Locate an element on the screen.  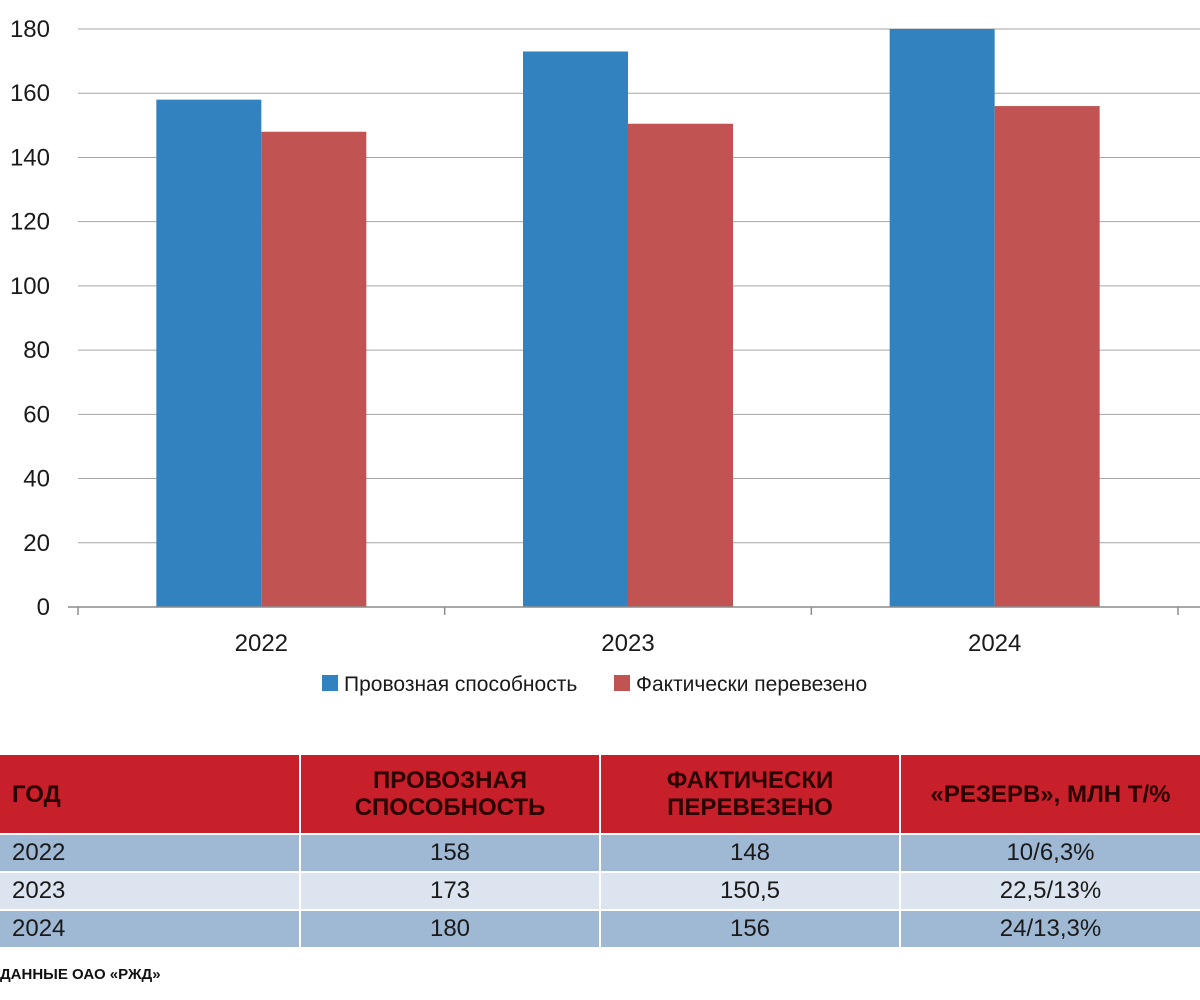
table-row: 2022 158 148 10/6,3% is located at coordinates (600, 852).